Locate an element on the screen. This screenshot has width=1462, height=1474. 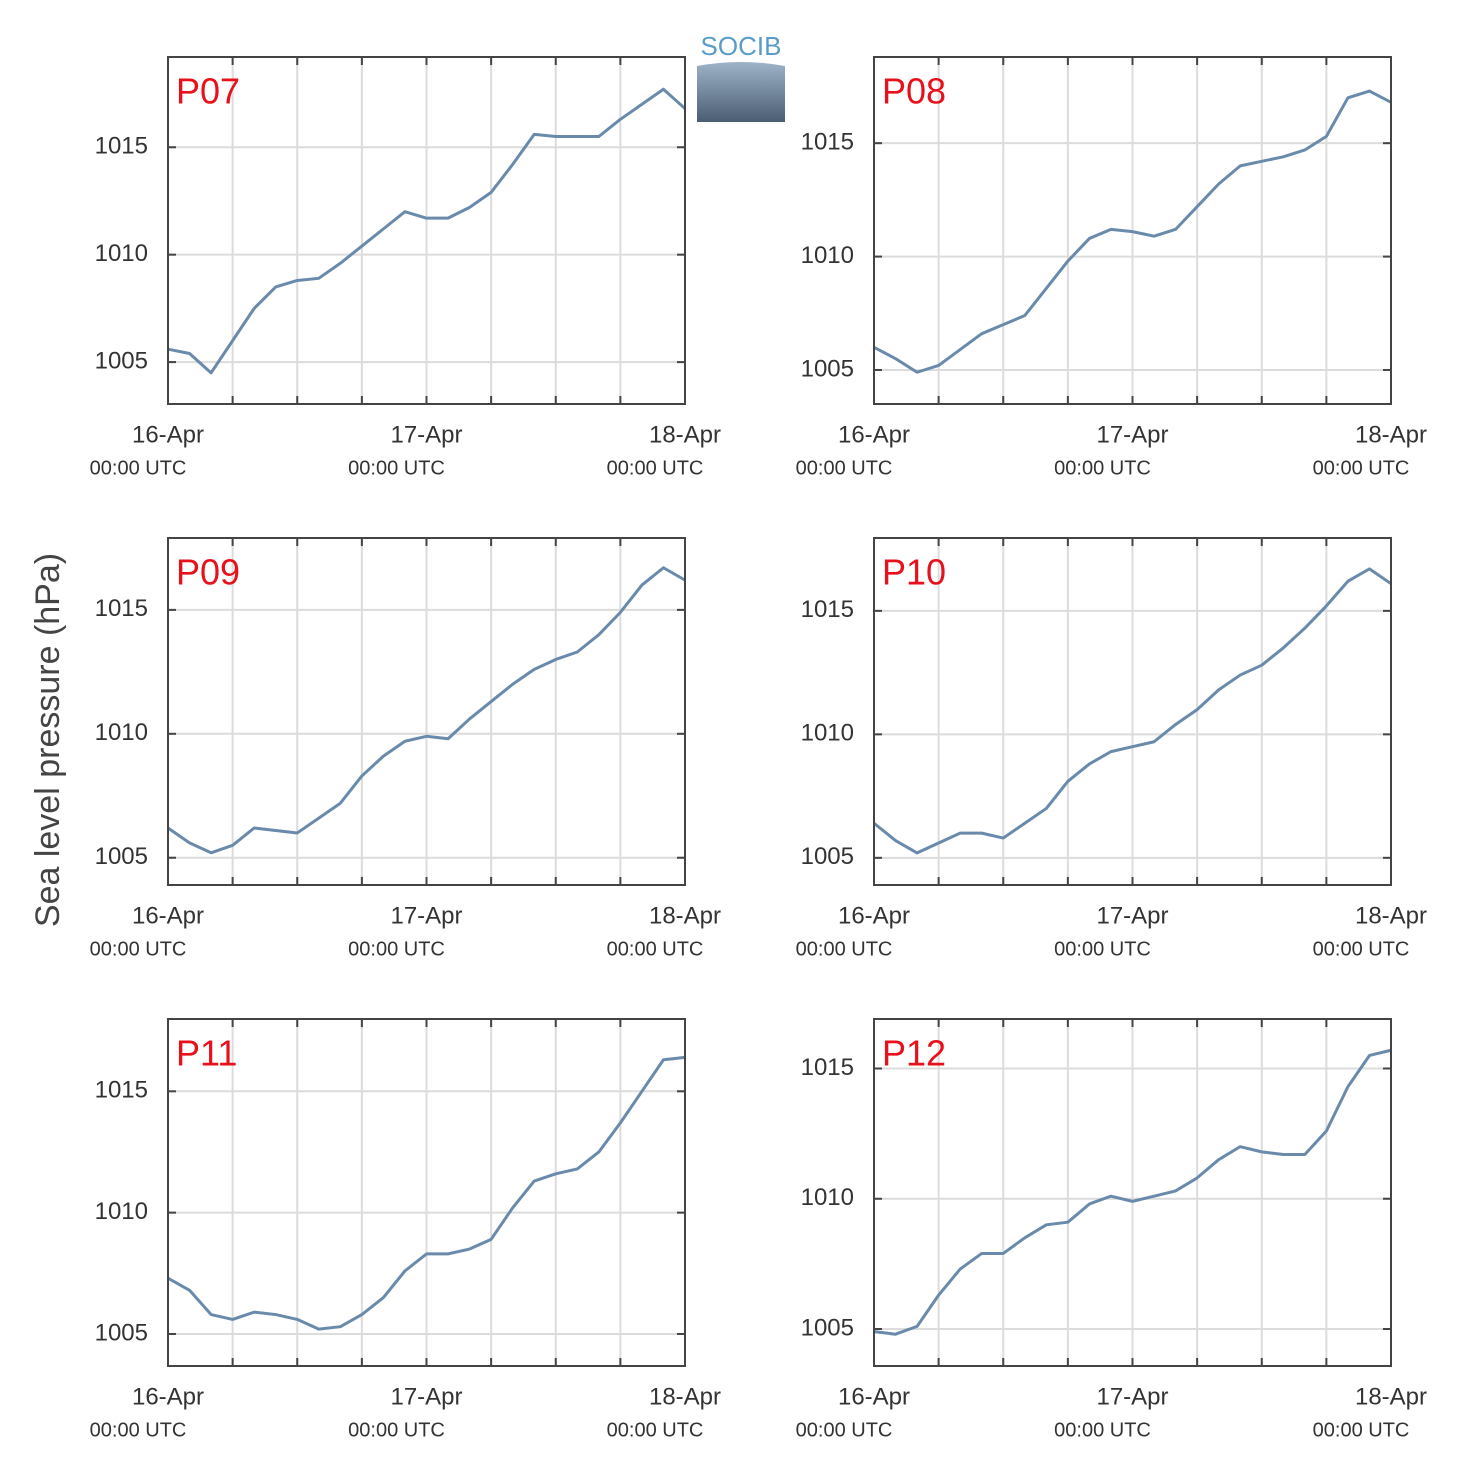
logo-text: SOCIB is located at coordinates (741, 46).